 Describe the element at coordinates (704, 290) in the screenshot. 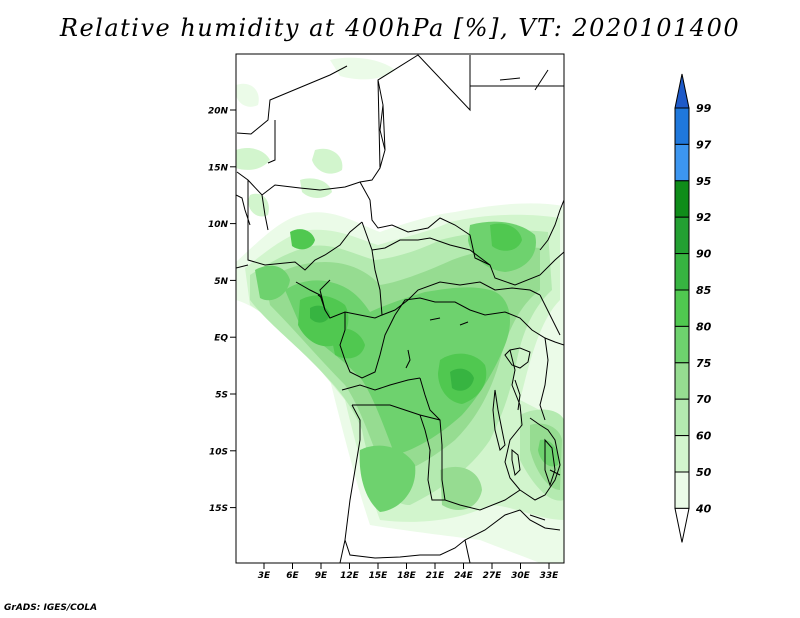

I see `colorbar-label: 85` at that location.